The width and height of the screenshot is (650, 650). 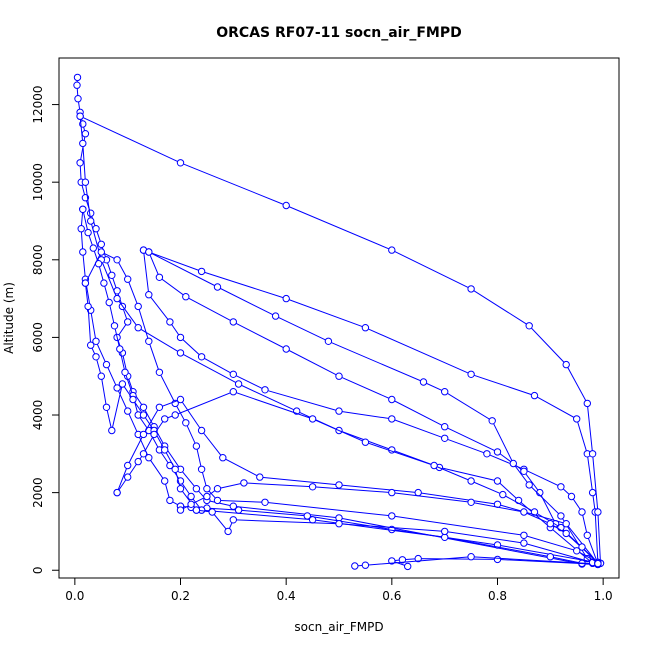 What do you see at coordinates (38, 415) in the screenshot?
I see `y-tick-label: 4000` at bounding box center [38, 415].